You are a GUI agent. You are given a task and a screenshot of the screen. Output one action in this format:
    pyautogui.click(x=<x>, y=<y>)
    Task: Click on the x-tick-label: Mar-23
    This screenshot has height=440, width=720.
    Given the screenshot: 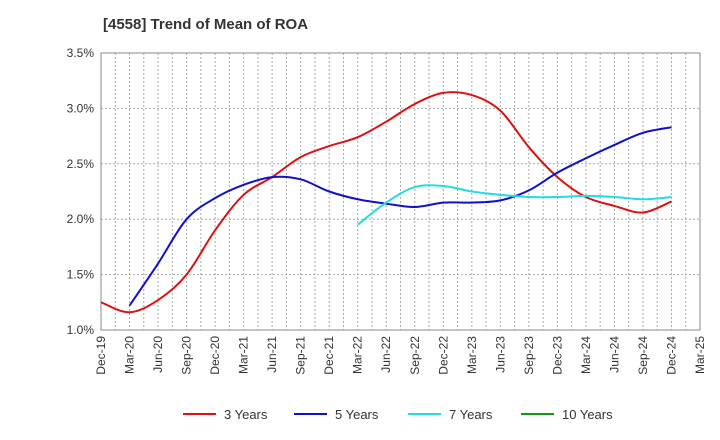 What is the action you would take?
    pyautogui.click(x=472, y=355)
    